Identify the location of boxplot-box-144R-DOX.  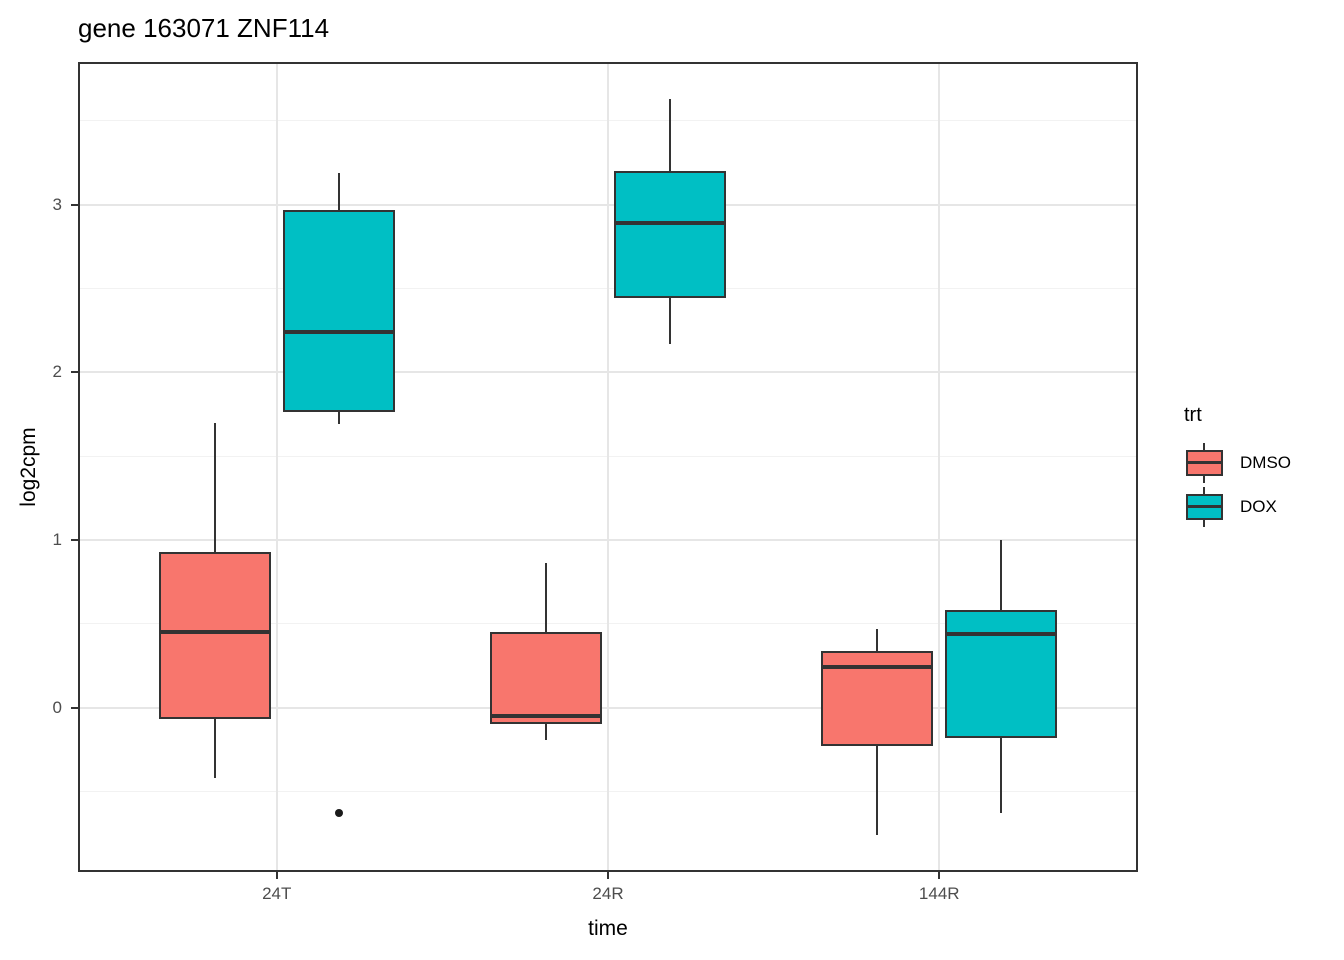
(1001, 674).